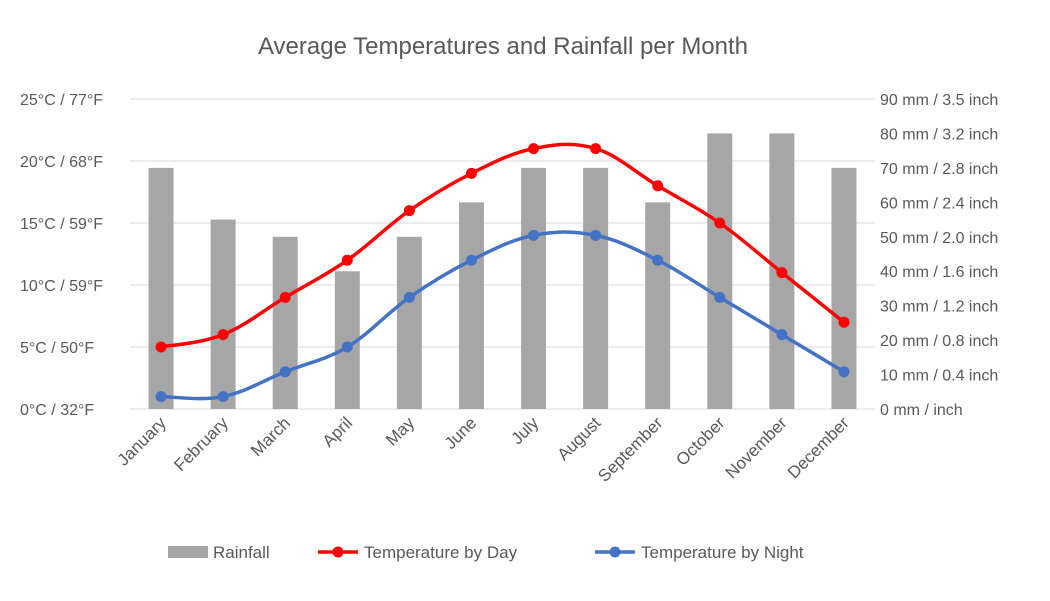 The height and width of the screenshot is (601, 1050). Describe the element at coordinates (188, 552) in the screenshot. I see `legend-swatch-rainfall` at that location.